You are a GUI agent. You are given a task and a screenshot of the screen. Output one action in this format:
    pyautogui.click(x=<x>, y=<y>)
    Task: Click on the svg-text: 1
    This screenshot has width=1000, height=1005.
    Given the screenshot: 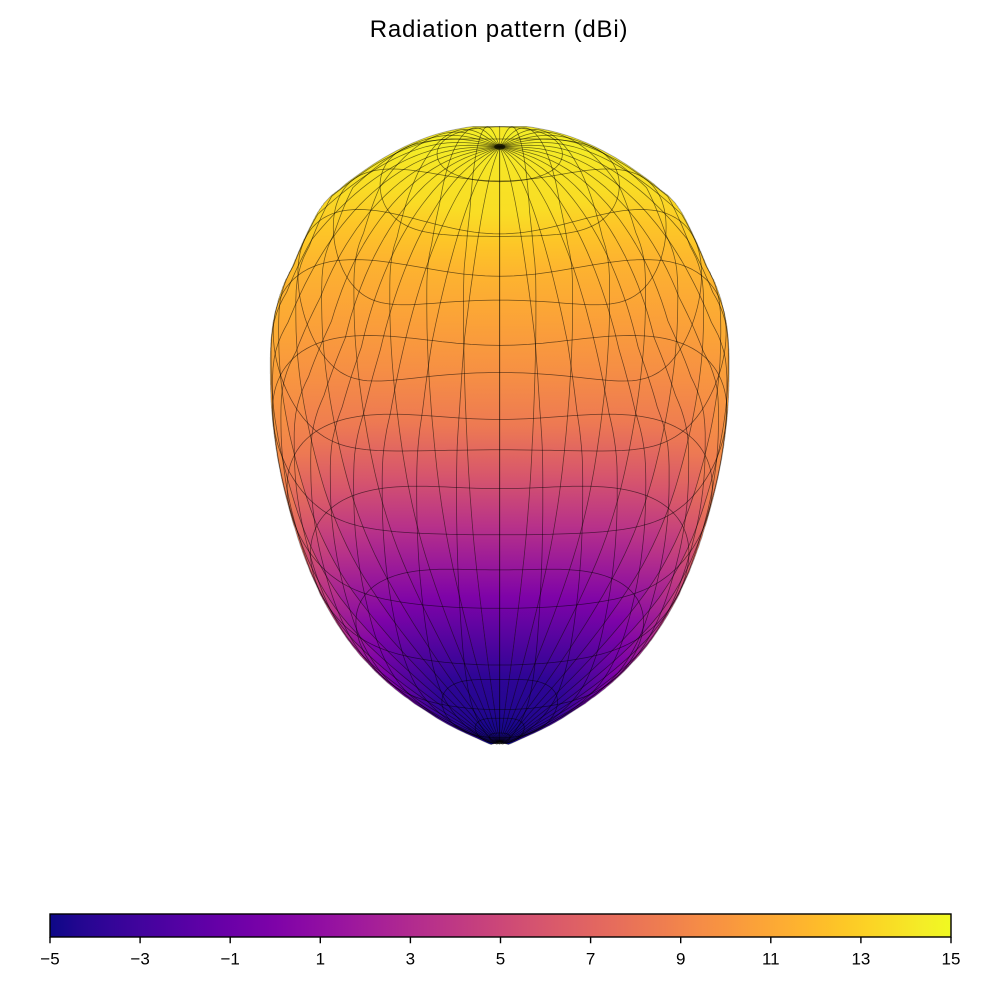 What is the action you would take?
    pyautogui.click(x=320, y=959)
    